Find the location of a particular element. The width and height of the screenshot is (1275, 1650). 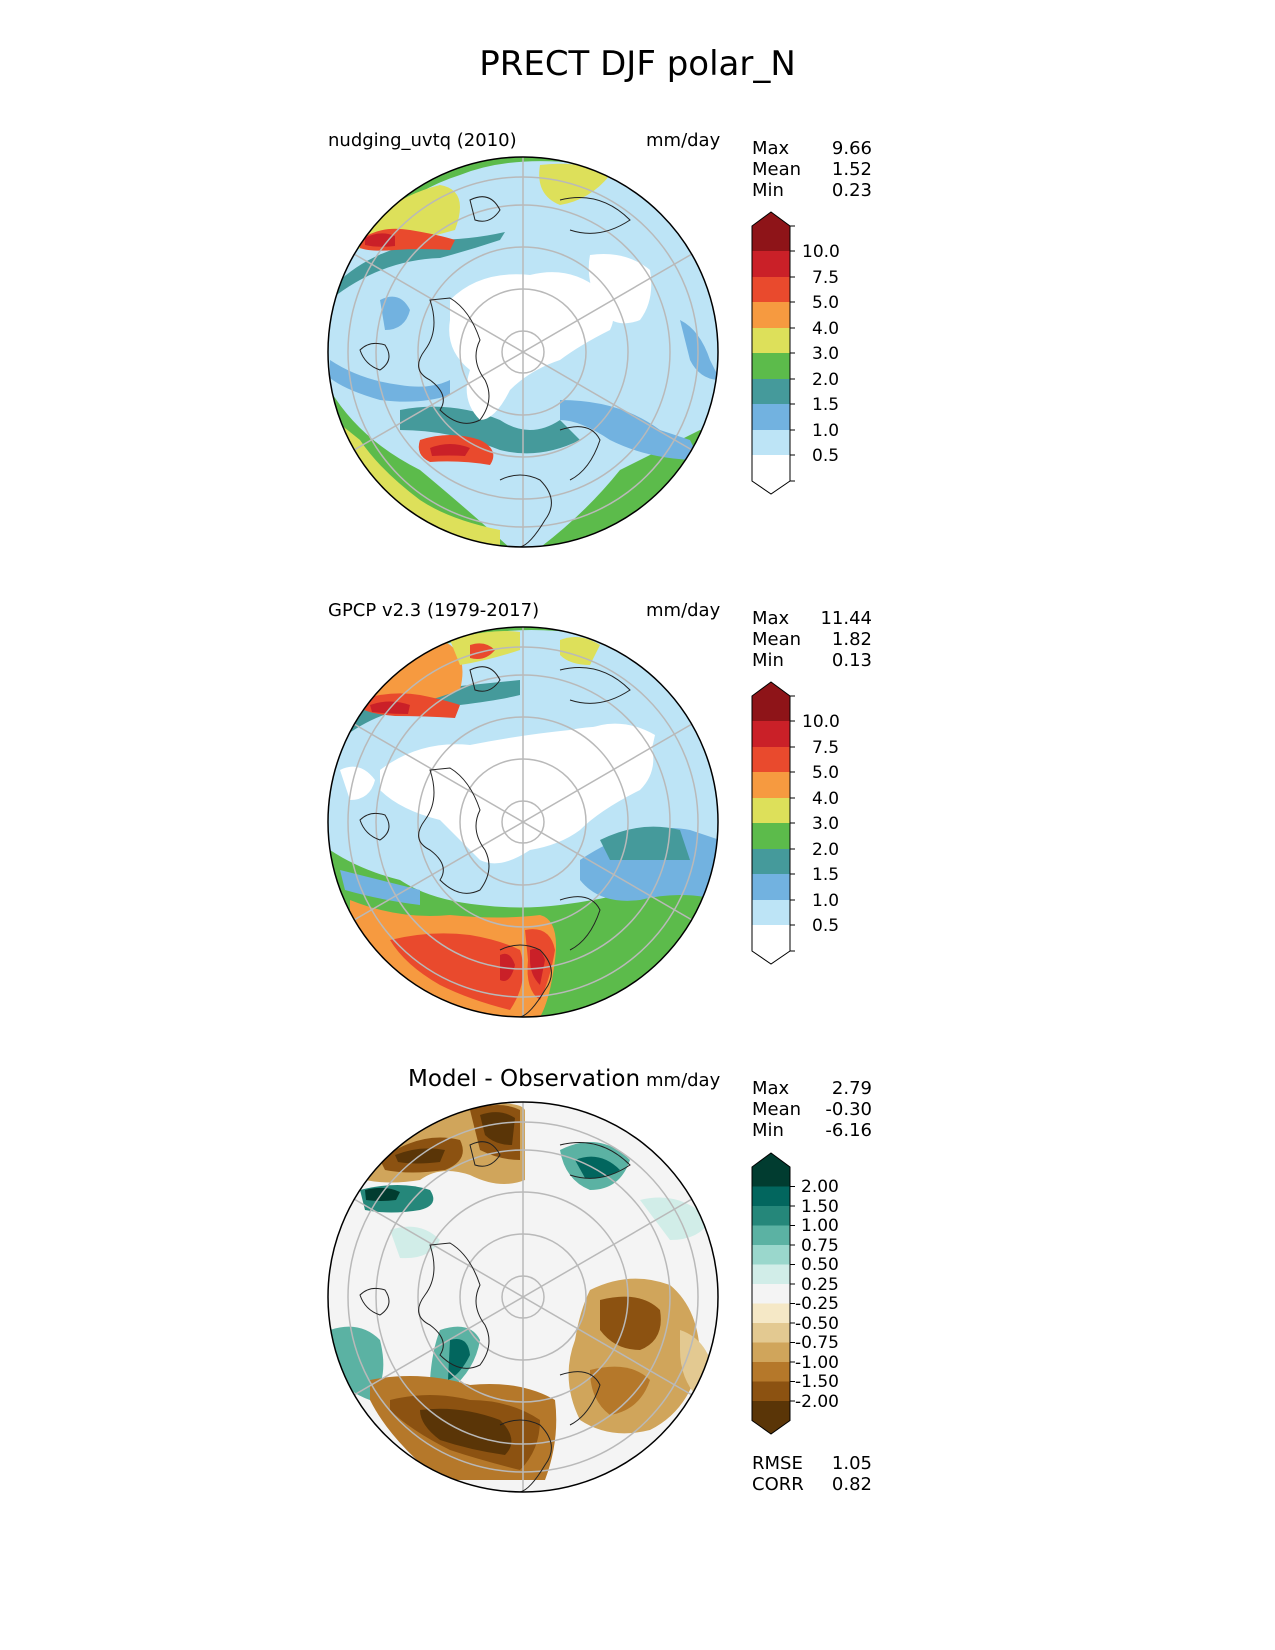

panel-1-colorbar is located at coordinates (773, 353).